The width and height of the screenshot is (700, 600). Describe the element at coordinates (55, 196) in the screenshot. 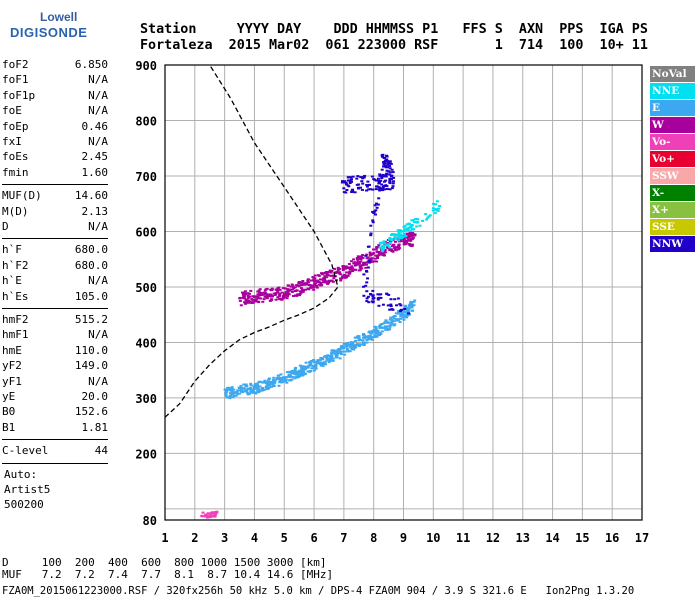

I see `param-row-g2-0: MUF(D) 14.60` at that location.